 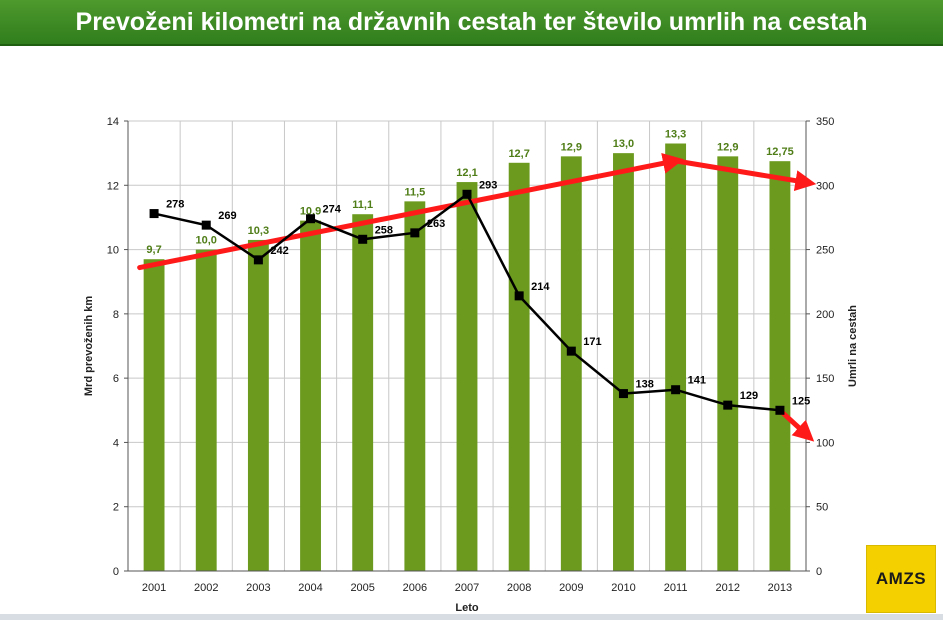 I want to click on bar-label-2013: 12,75, so click(x=780, y=152).